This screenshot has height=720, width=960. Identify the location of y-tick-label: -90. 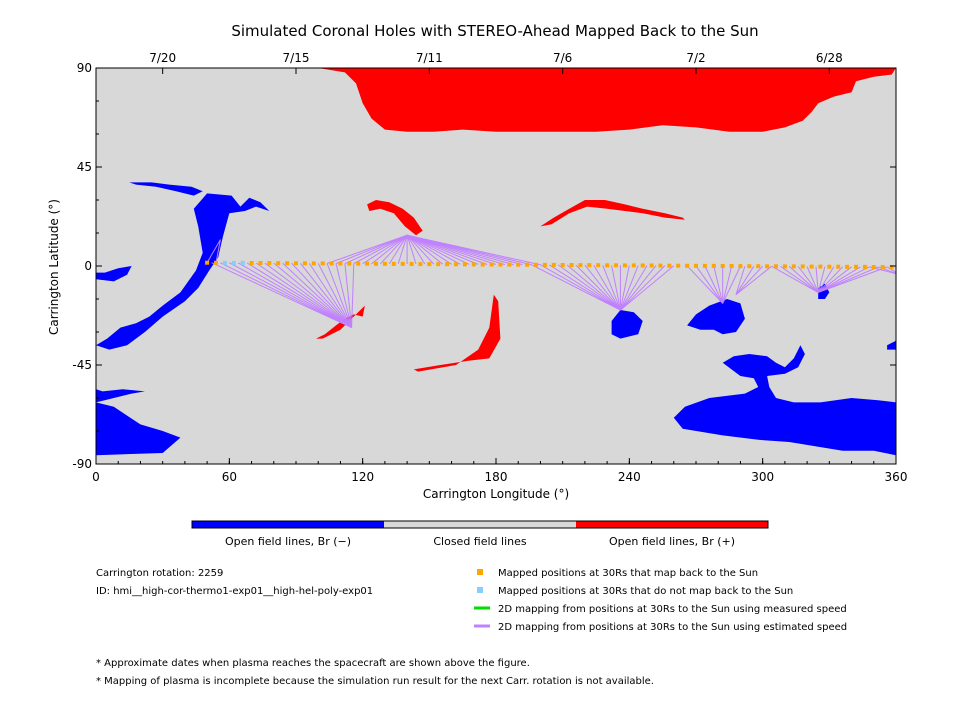
(82, 464).